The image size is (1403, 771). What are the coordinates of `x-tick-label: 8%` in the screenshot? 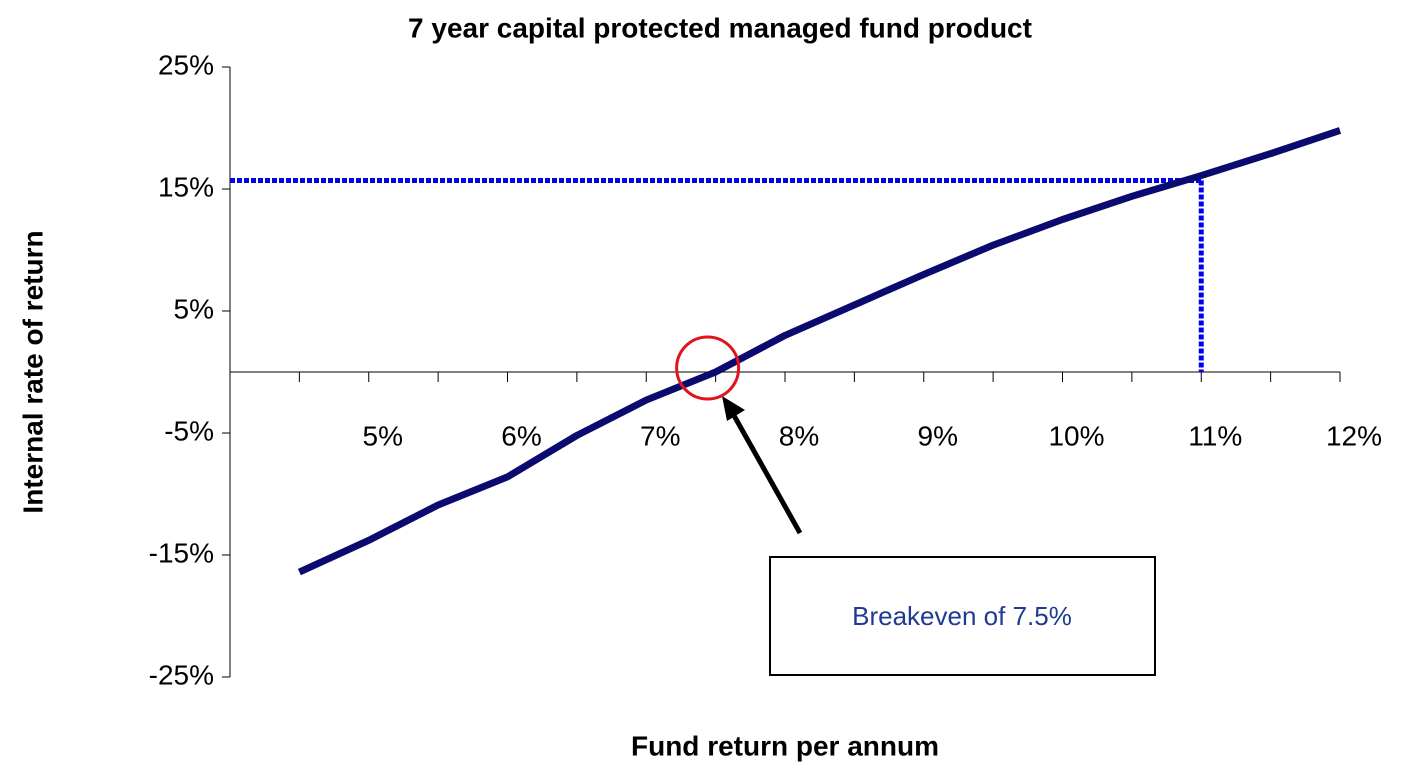 It's located at (799, 435).